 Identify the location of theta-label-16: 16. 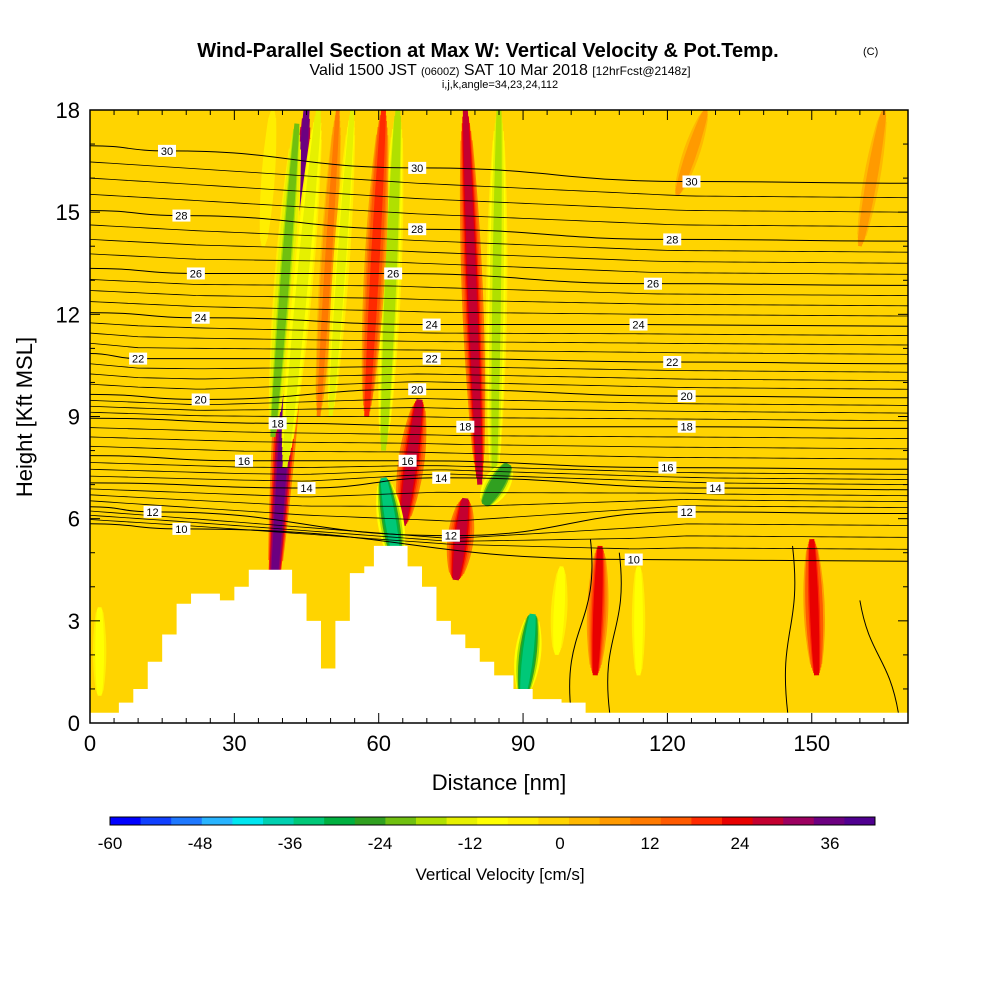
(667, 468).